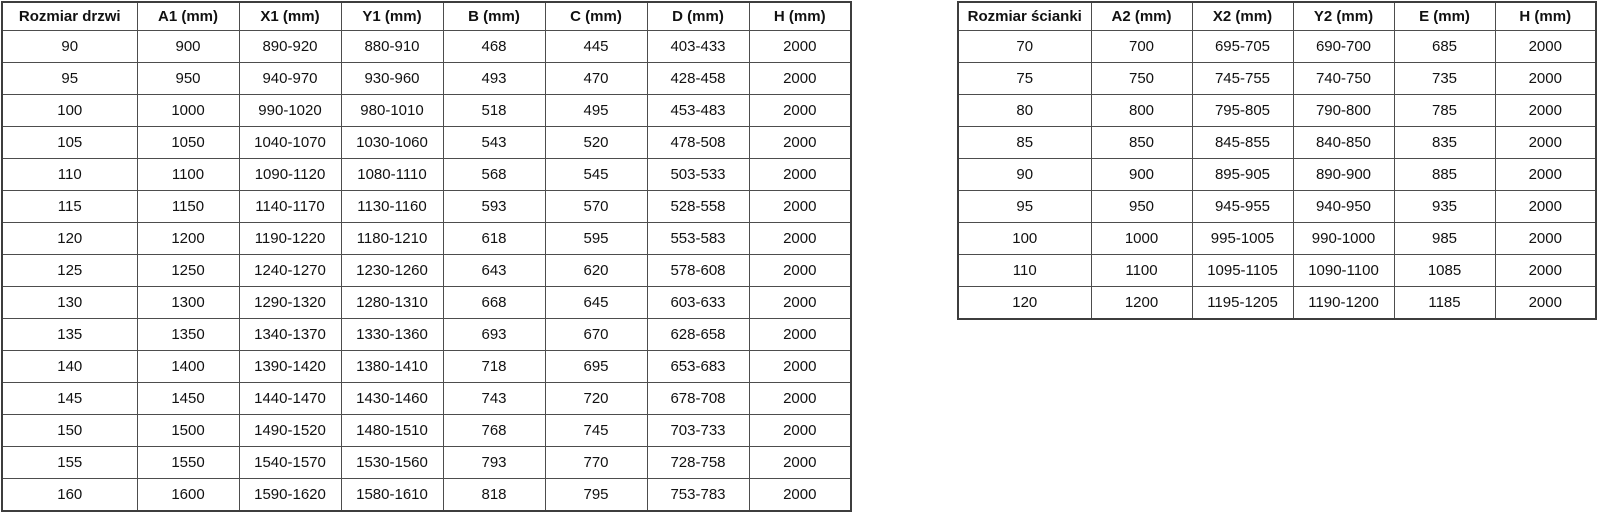  I want to click on table-cell: 543, so click(494, 142).